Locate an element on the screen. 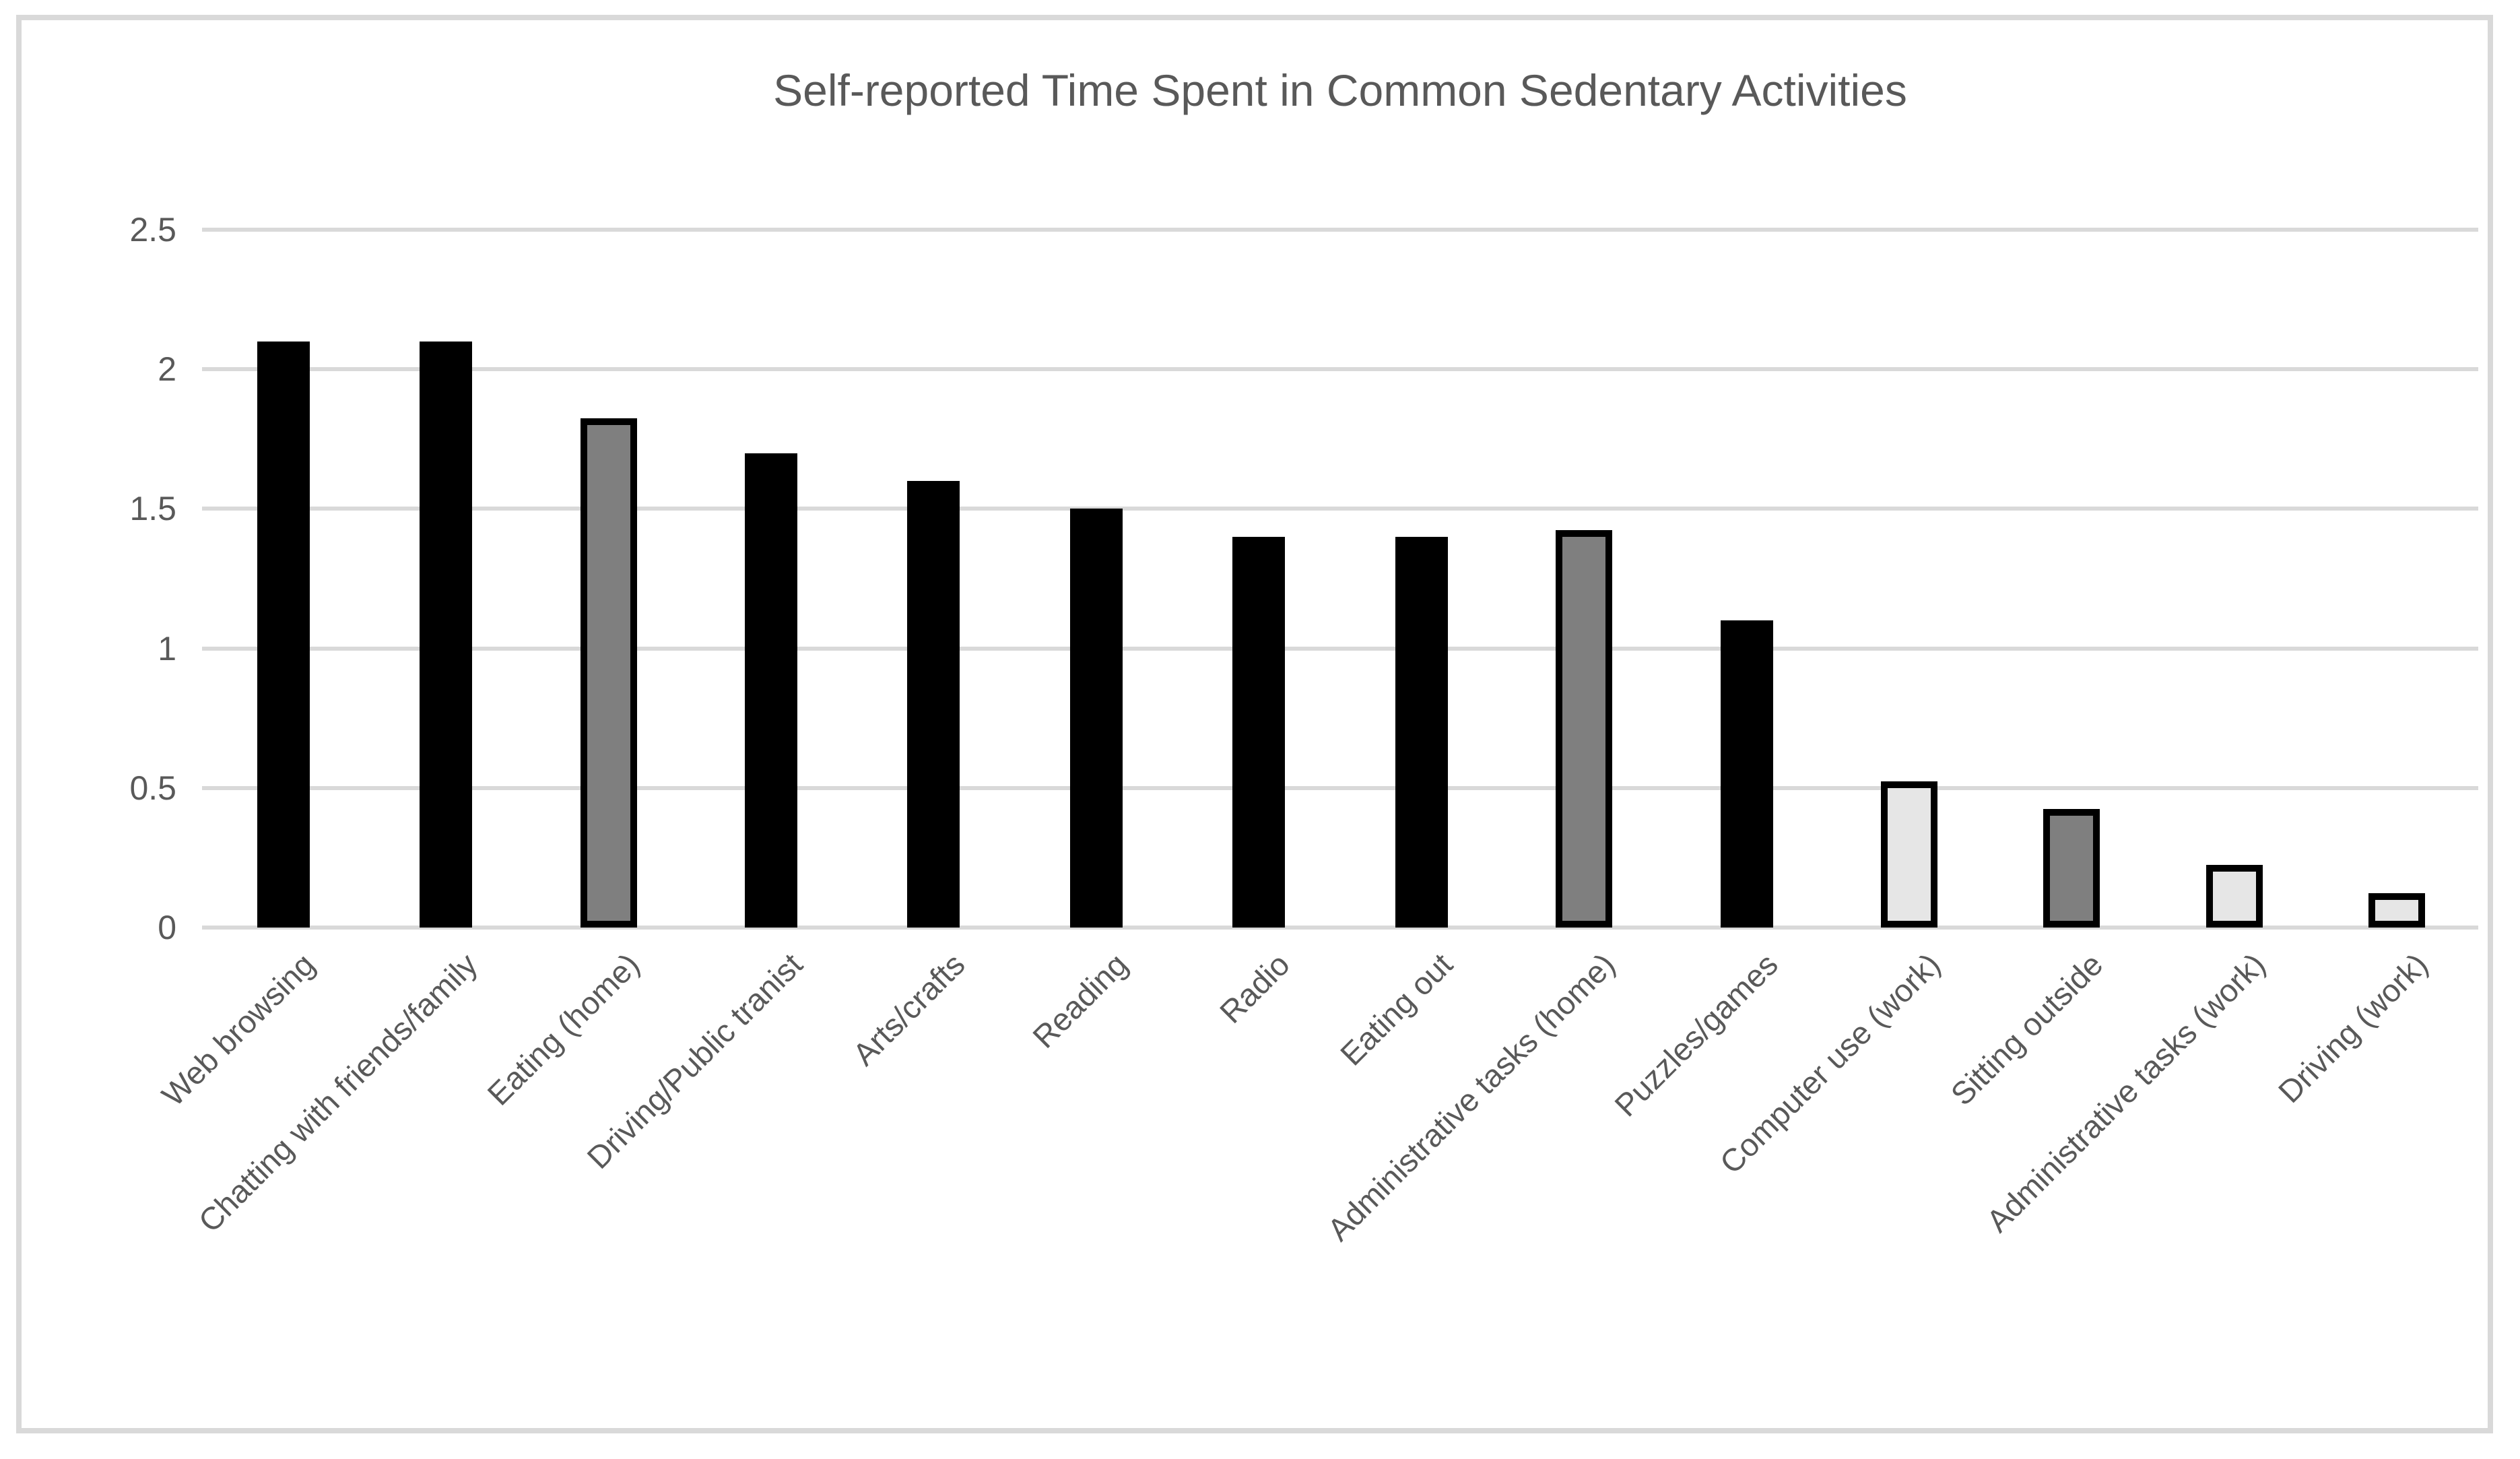 The image size is (2520, 1459). bar-sitting-outside is located at coordinates (2072, 868).